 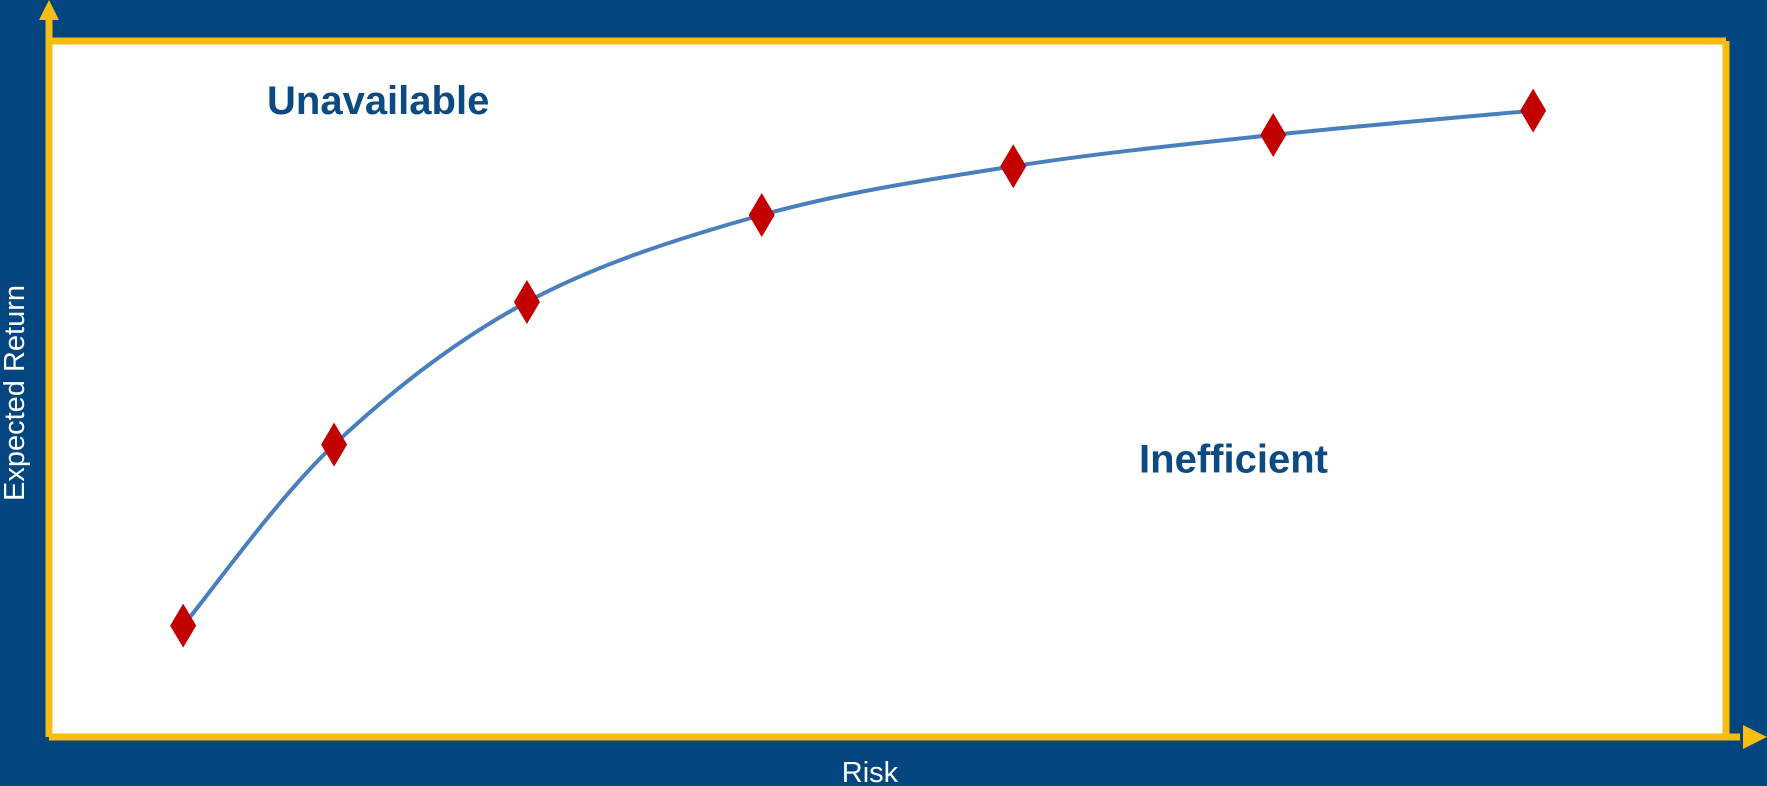 I want to click on x-axis-title: Risk, so click(x=870, y=771).